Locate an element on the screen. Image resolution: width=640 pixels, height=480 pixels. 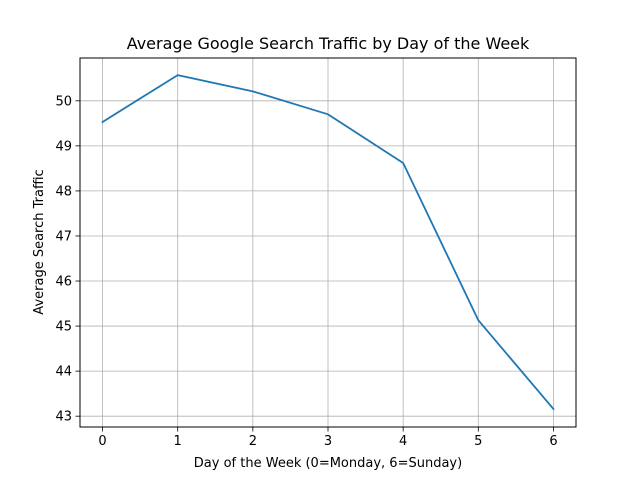
y-tick-label: 49 is located at coordinates (63, 146).